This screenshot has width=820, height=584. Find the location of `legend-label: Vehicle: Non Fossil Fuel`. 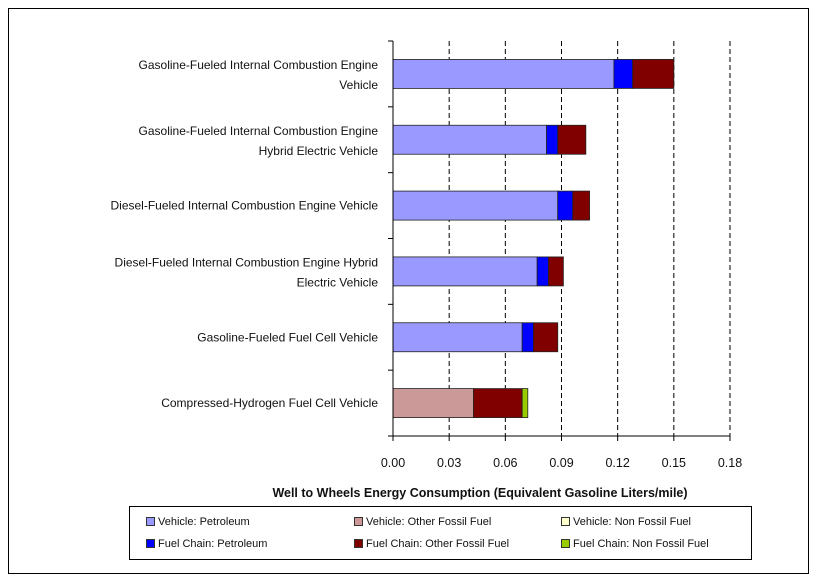

legend-label: Vehicle: Non Fossil Fuel is located at coordinates (632, 522).